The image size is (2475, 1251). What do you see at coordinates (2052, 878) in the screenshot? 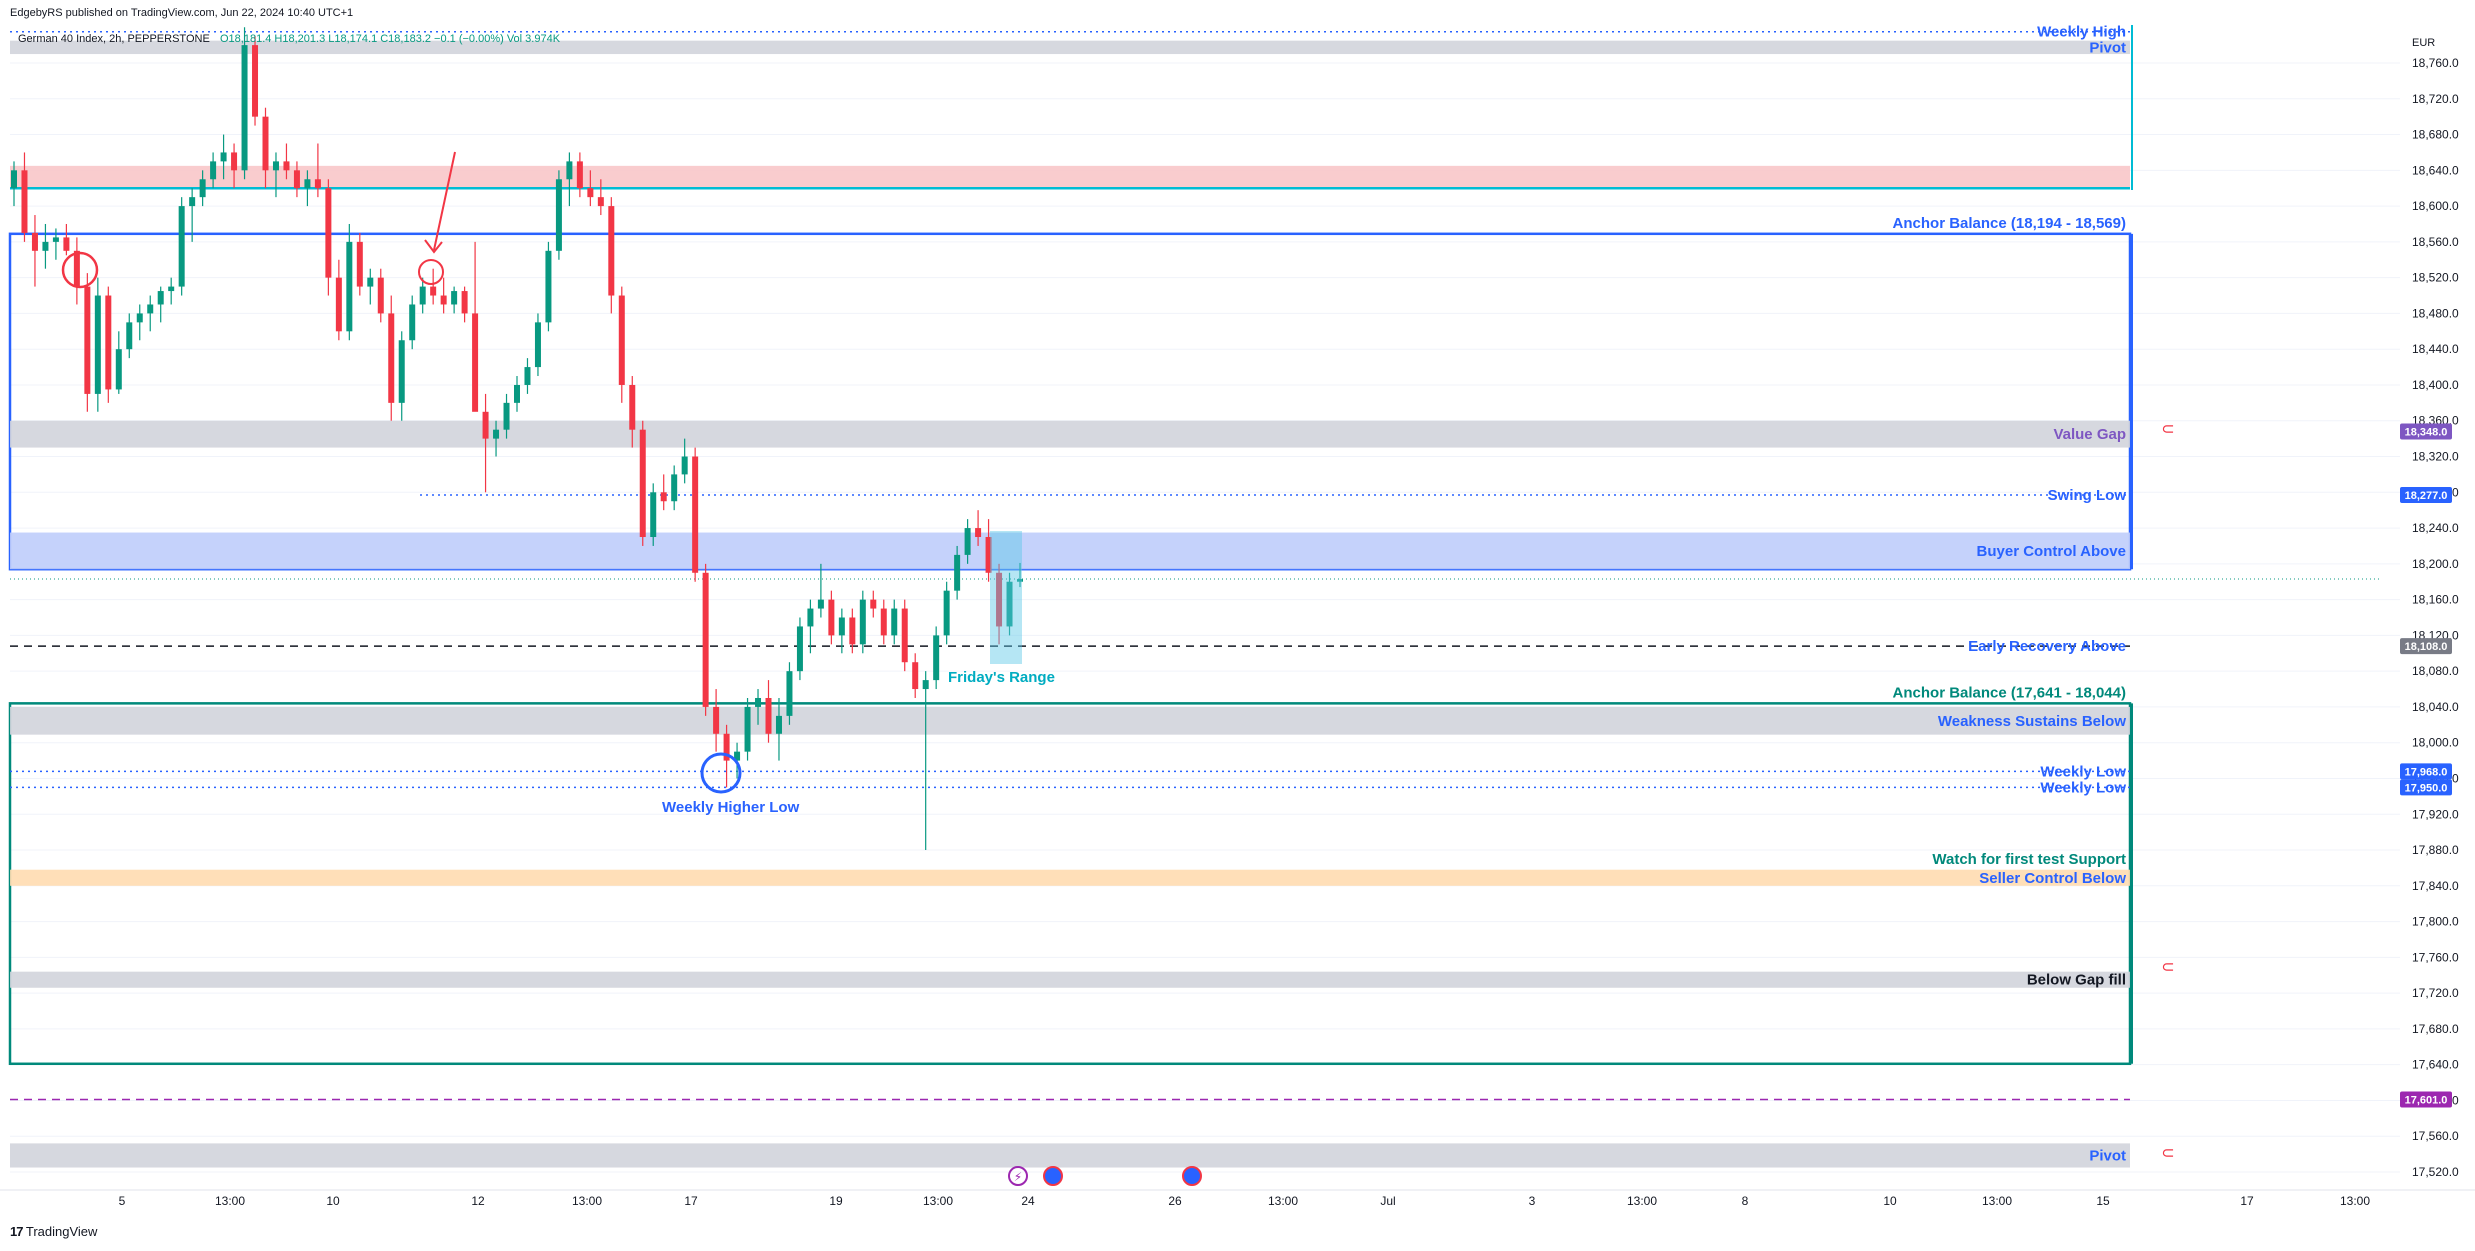
I see `zone-label: Seller Control Below` at bounding box center [2052, 878].